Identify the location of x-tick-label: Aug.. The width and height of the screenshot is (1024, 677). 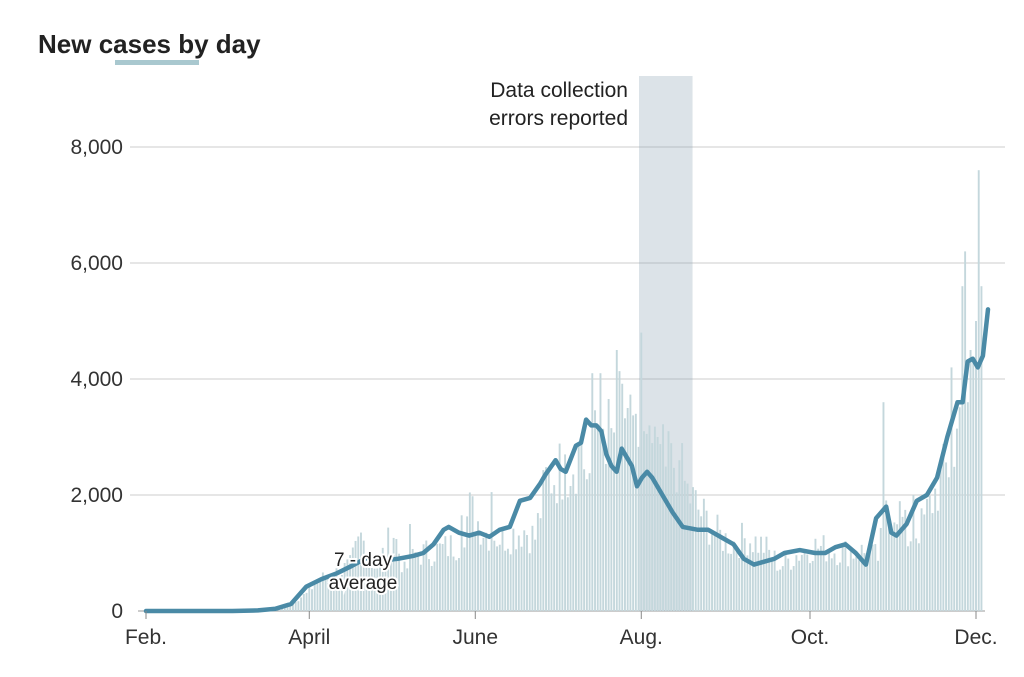
(641, 637).